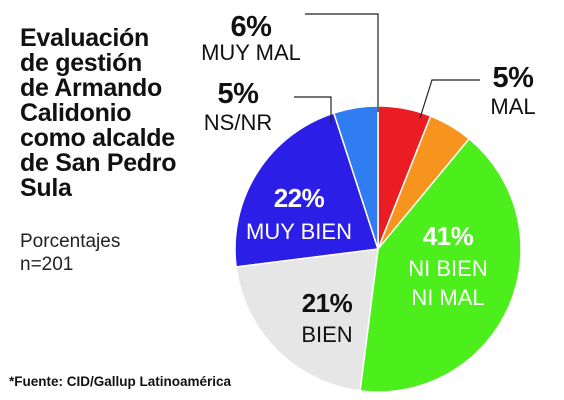 Image resolution: width=564 pixels, height=400 pixels. I want to click on title-line: Calidonio, so click(76, 113).